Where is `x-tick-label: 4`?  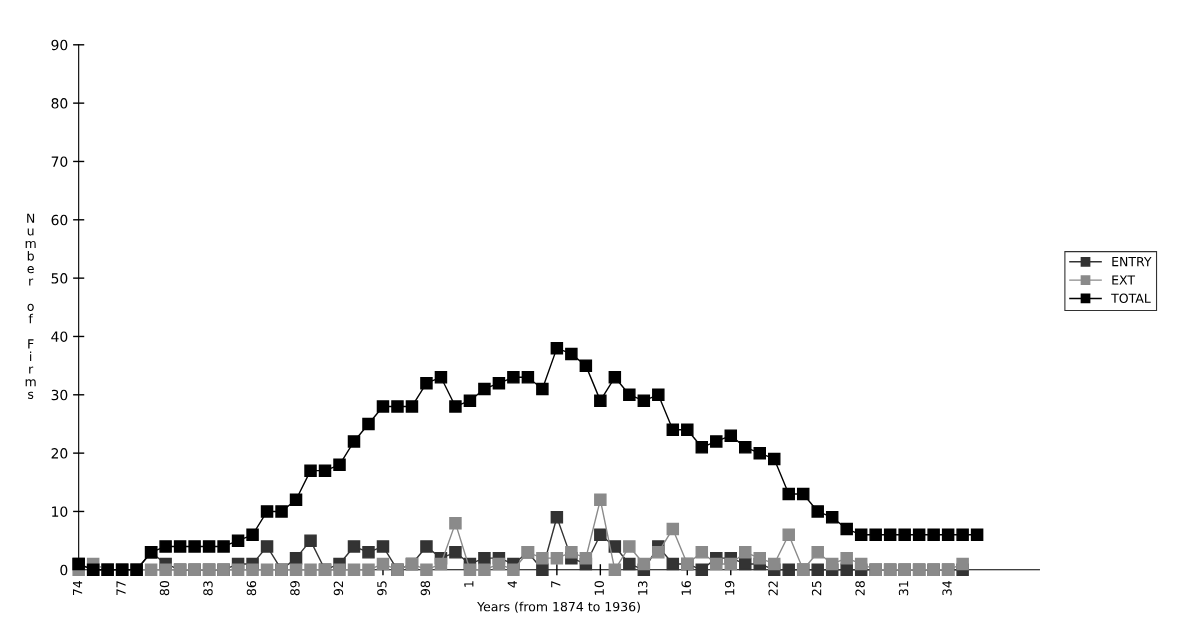
x-tick-label: 4 is located at coordinates (512, 584).